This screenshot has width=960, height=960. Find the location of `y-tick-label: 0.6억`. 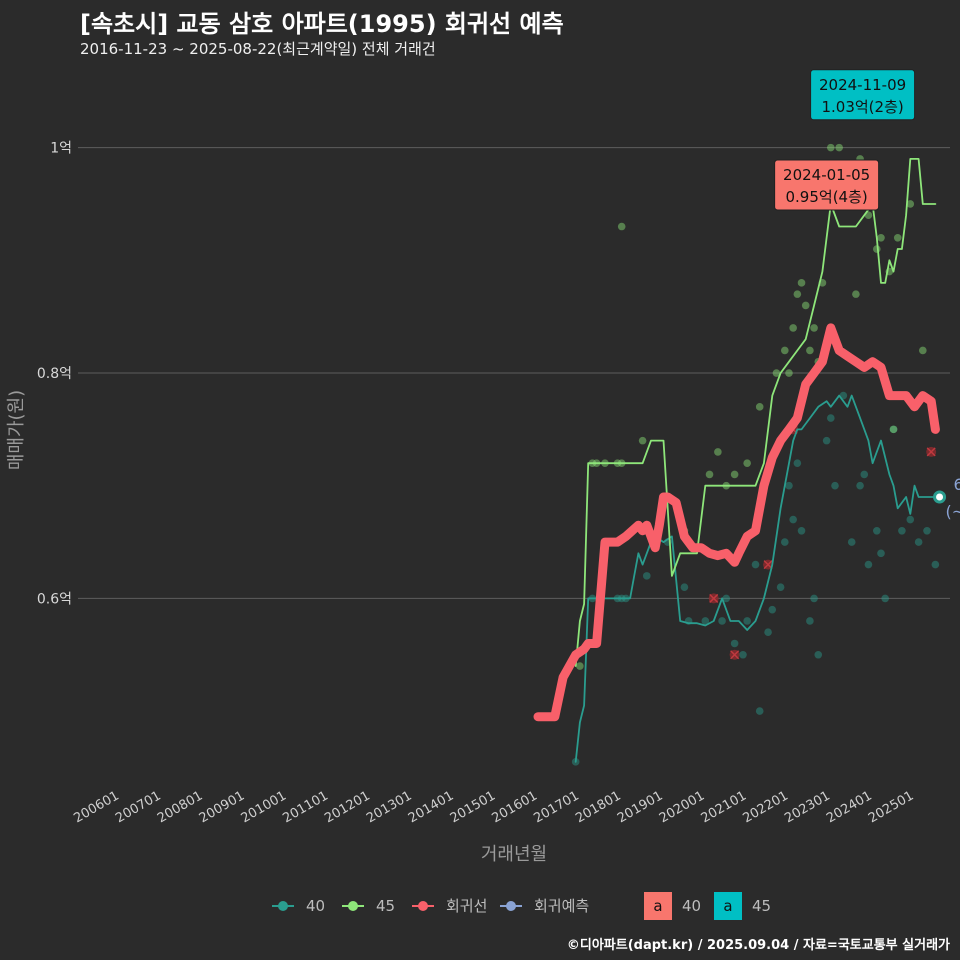

y-tick-label: 0.6억 is located at coordinates (54, 599).